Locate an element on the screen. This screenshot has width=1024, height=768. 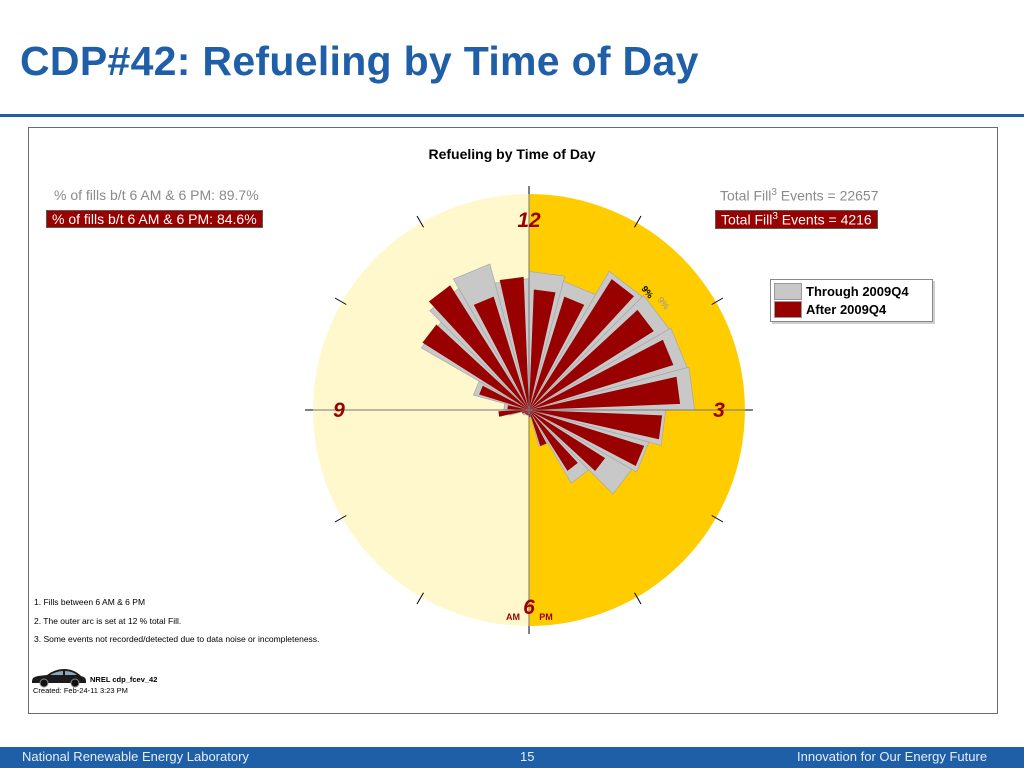
clock-label-6: 6 is located at coordinates (529, 607).